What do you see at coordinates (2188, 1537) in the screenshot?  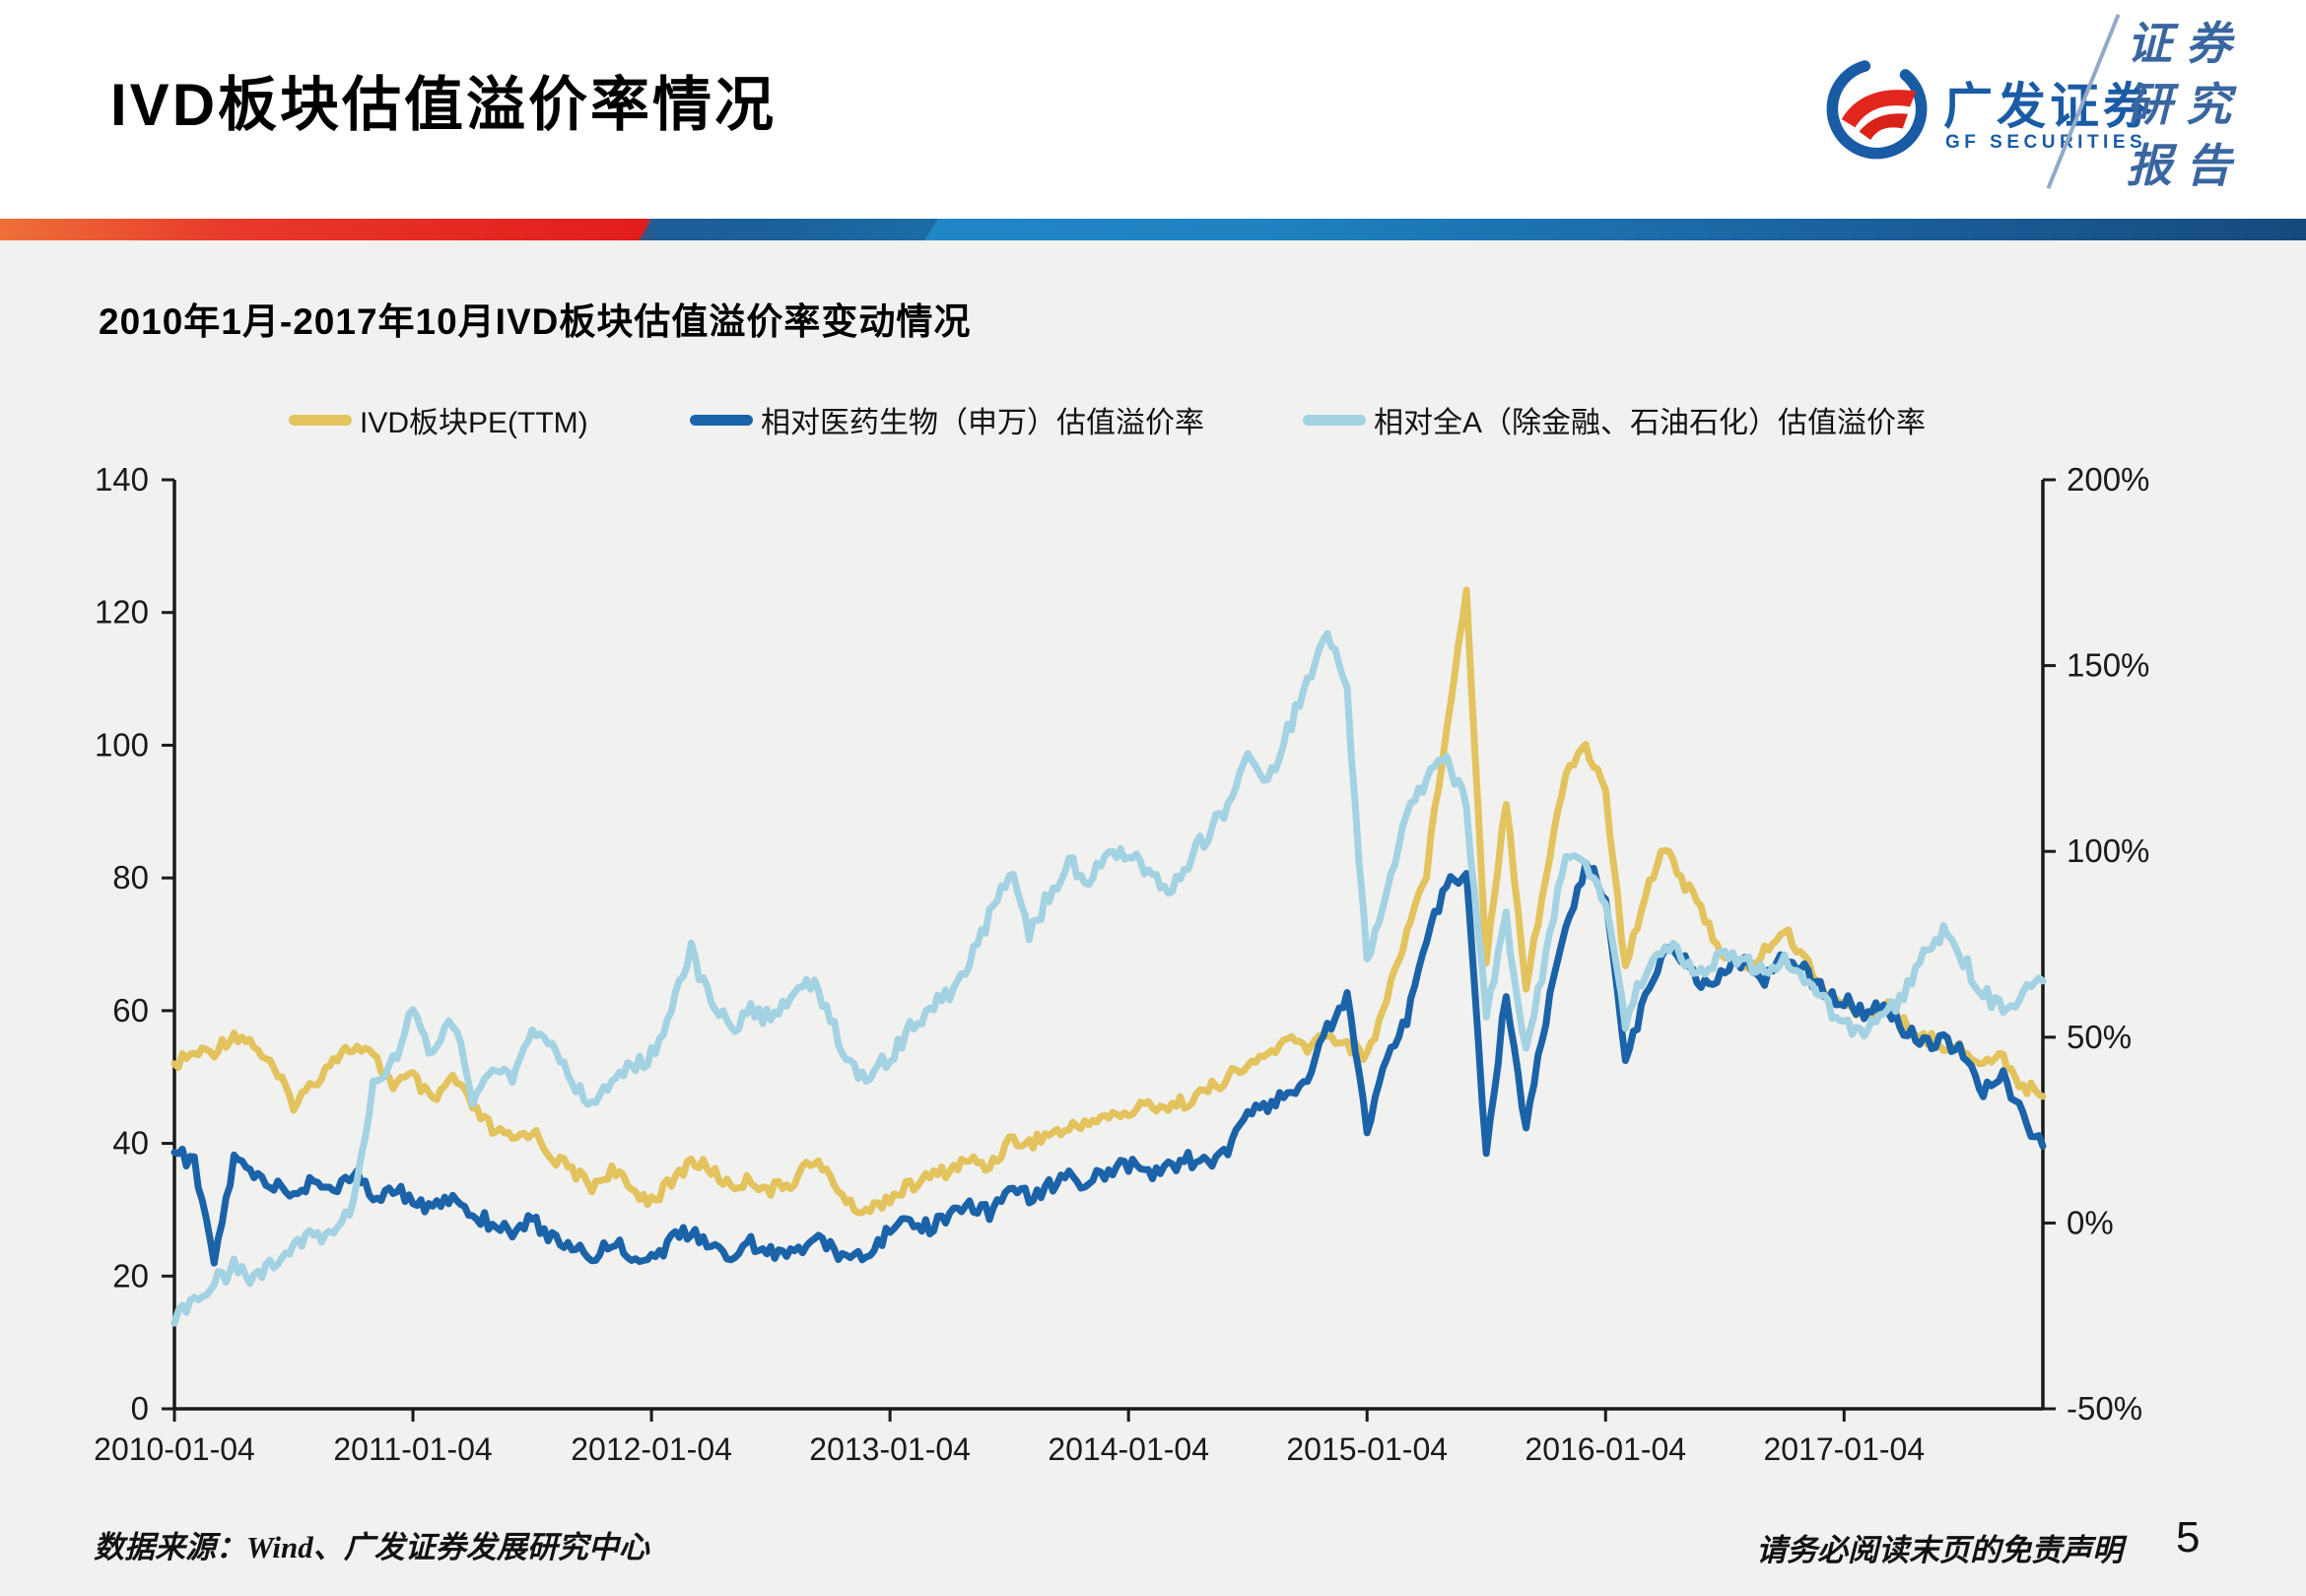 I see `page-number: 5` at bounding box center [2188, 1537].